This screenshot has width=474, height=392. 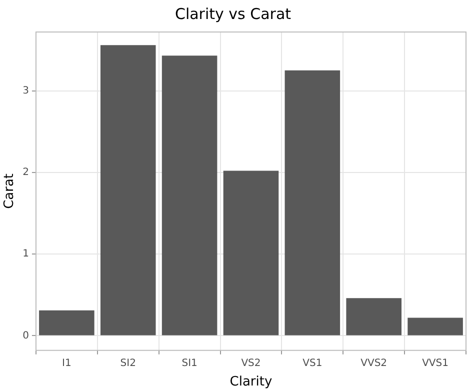 I want to click on y-tick-label: 3, so click(x=25, y=90).